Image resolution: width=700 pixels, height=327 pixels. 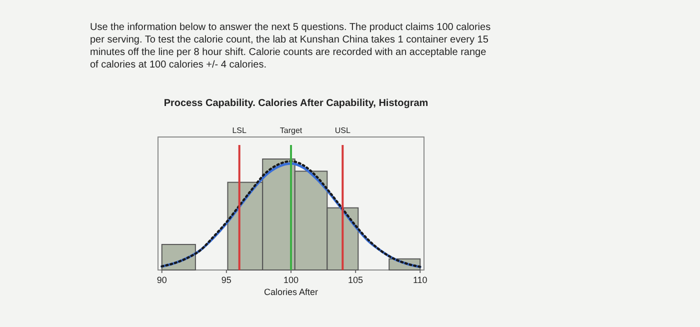 I want to click on chart-title: Process Capability. Calories After Capability, Histogram, so click(x=296, y=103).